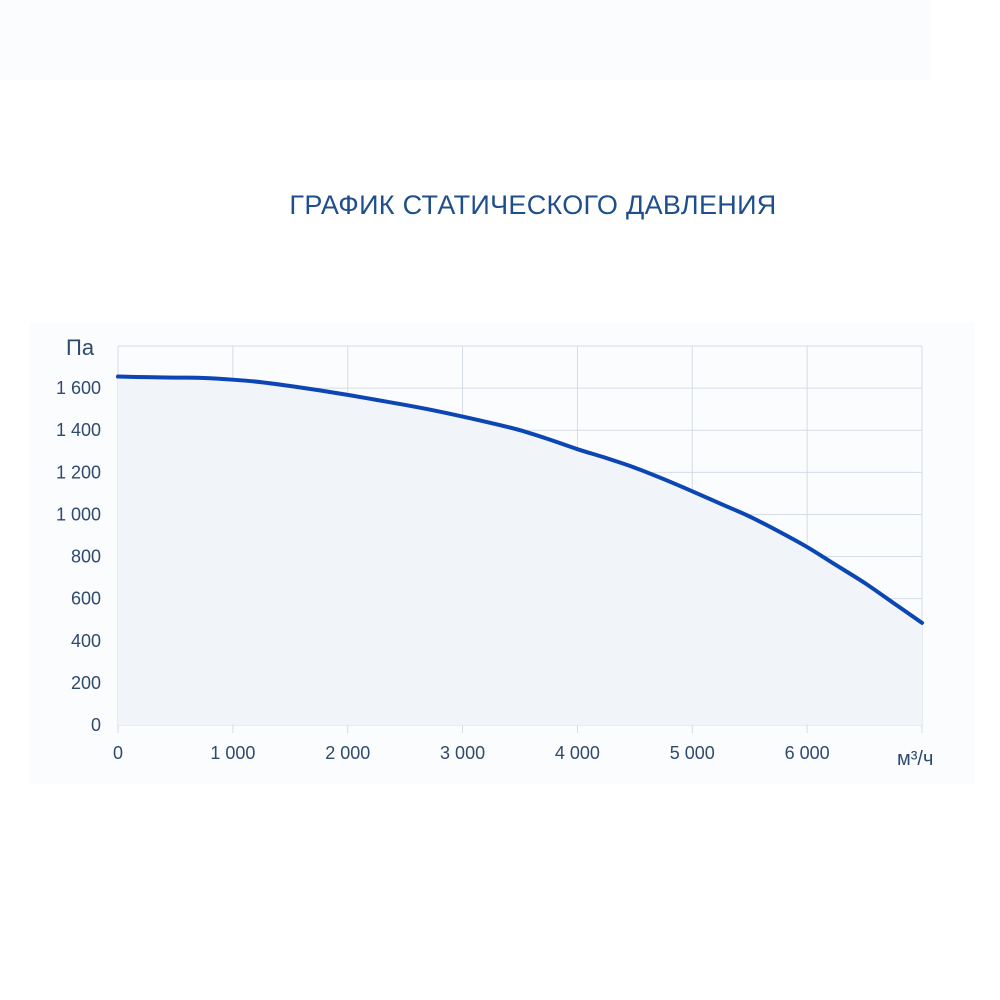 The width and height of the screenshot is (1000, 1000). I want to click on y-tick-label: 200, so click(86, 683).